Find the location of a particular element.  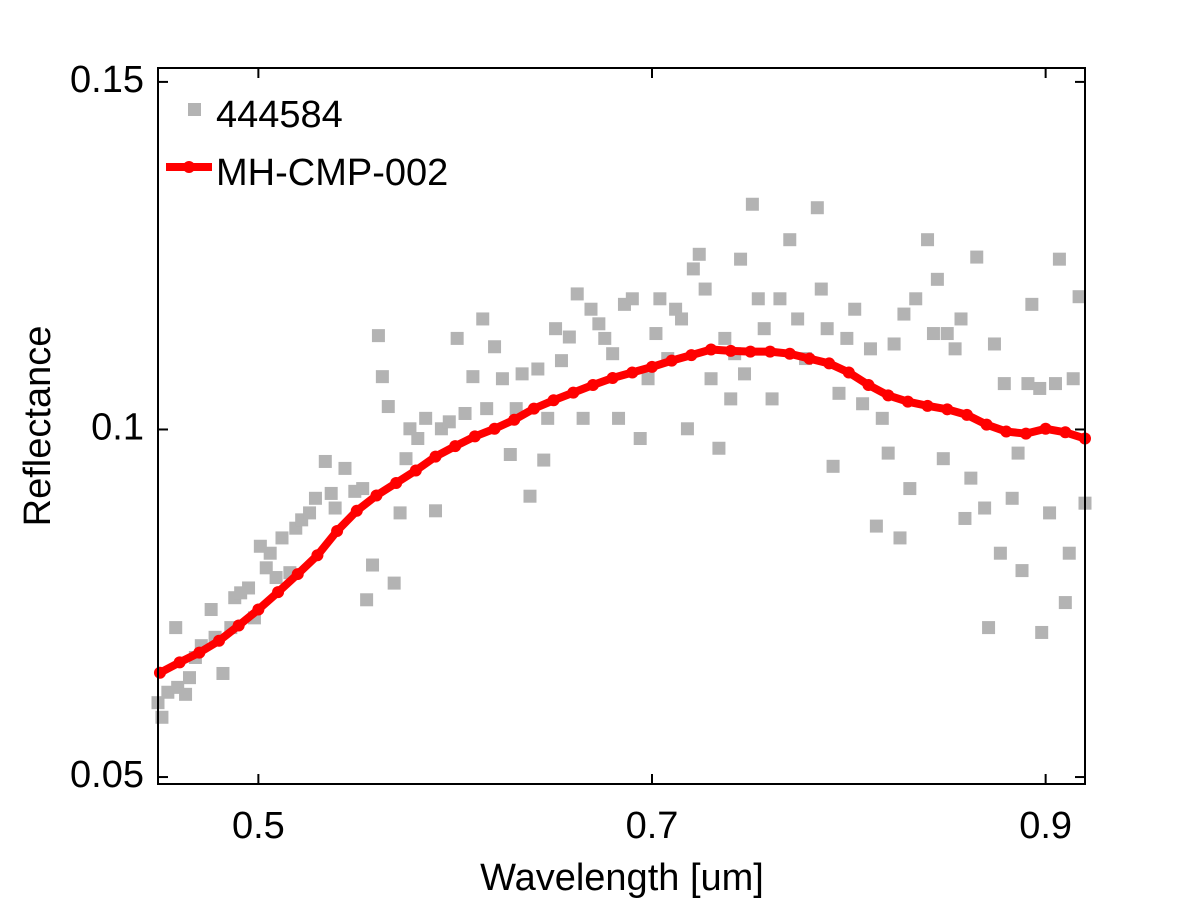

y-axis-label: Reflectance is located at coordinates (38, 426).